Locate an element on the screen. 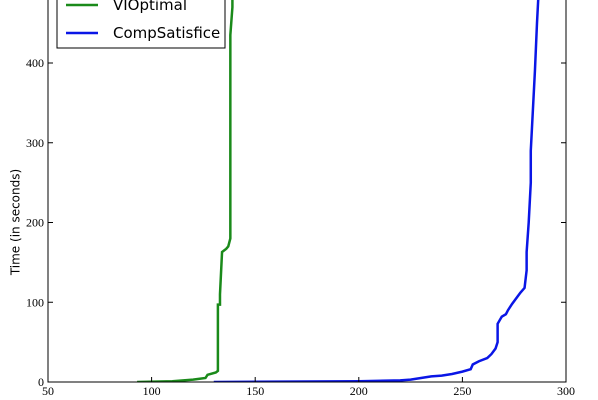 This screenshot has height=400, width=598. legend-label: VIOptimal is located at coordinates (150, 7).